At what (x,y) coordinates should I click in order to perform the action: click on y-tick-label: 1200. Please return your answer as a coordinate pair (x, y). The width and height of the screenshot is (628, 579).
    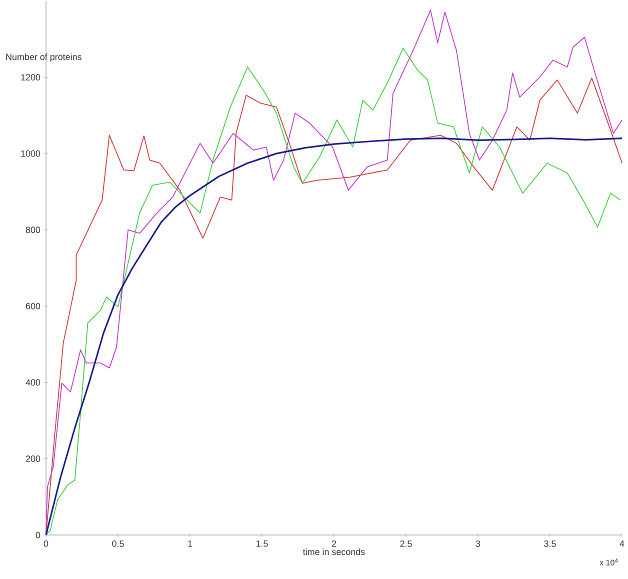
    Looking at the image, I should click on (30, 77).